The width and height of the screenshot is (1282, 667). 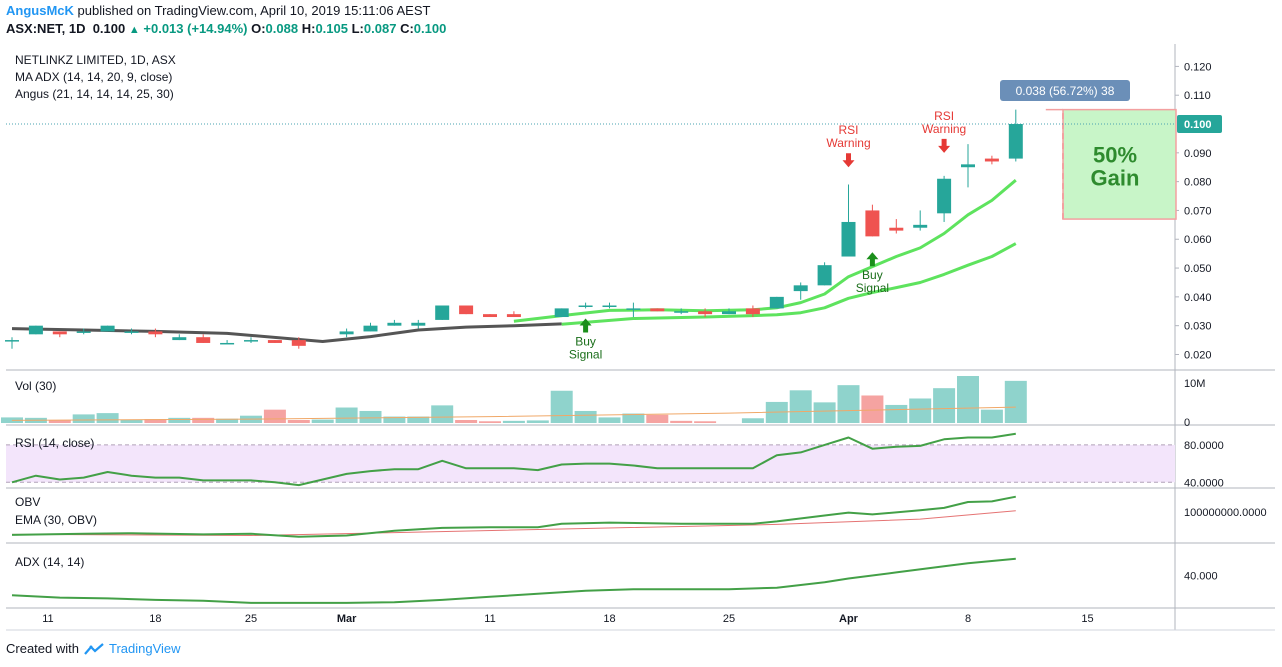 I want to click on buy-arrow-icon, so click(x=585, y=325).